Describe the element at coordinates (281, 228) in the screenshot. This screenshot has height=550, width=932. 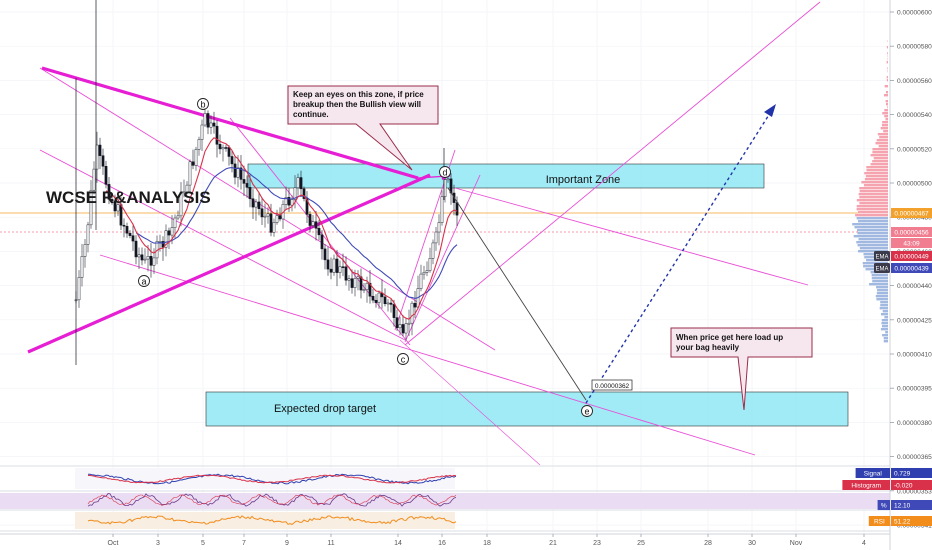
I see `ema-fast-line` at that location.